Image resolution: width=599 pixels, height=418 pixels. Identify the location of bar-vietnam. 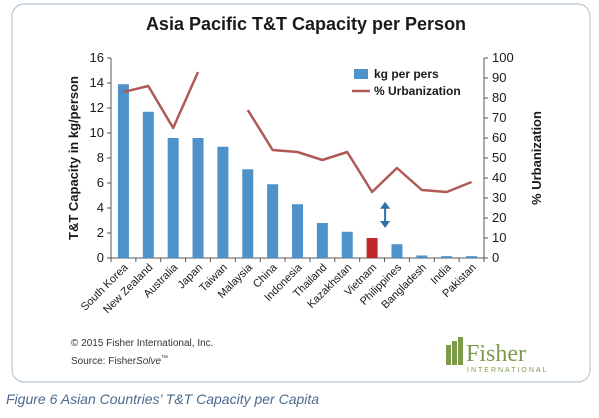
(372, 248).